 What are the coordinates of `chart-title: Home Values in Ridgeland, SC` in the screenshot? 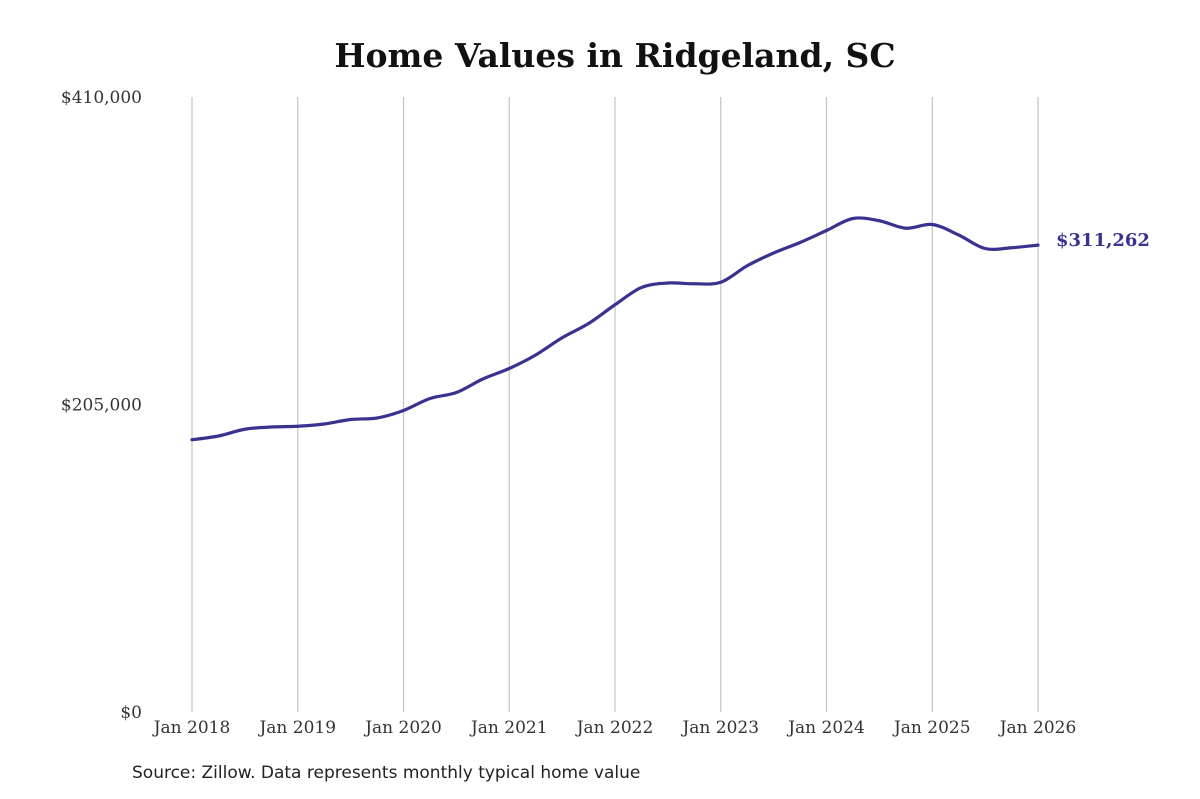 It's located at (615, 55).